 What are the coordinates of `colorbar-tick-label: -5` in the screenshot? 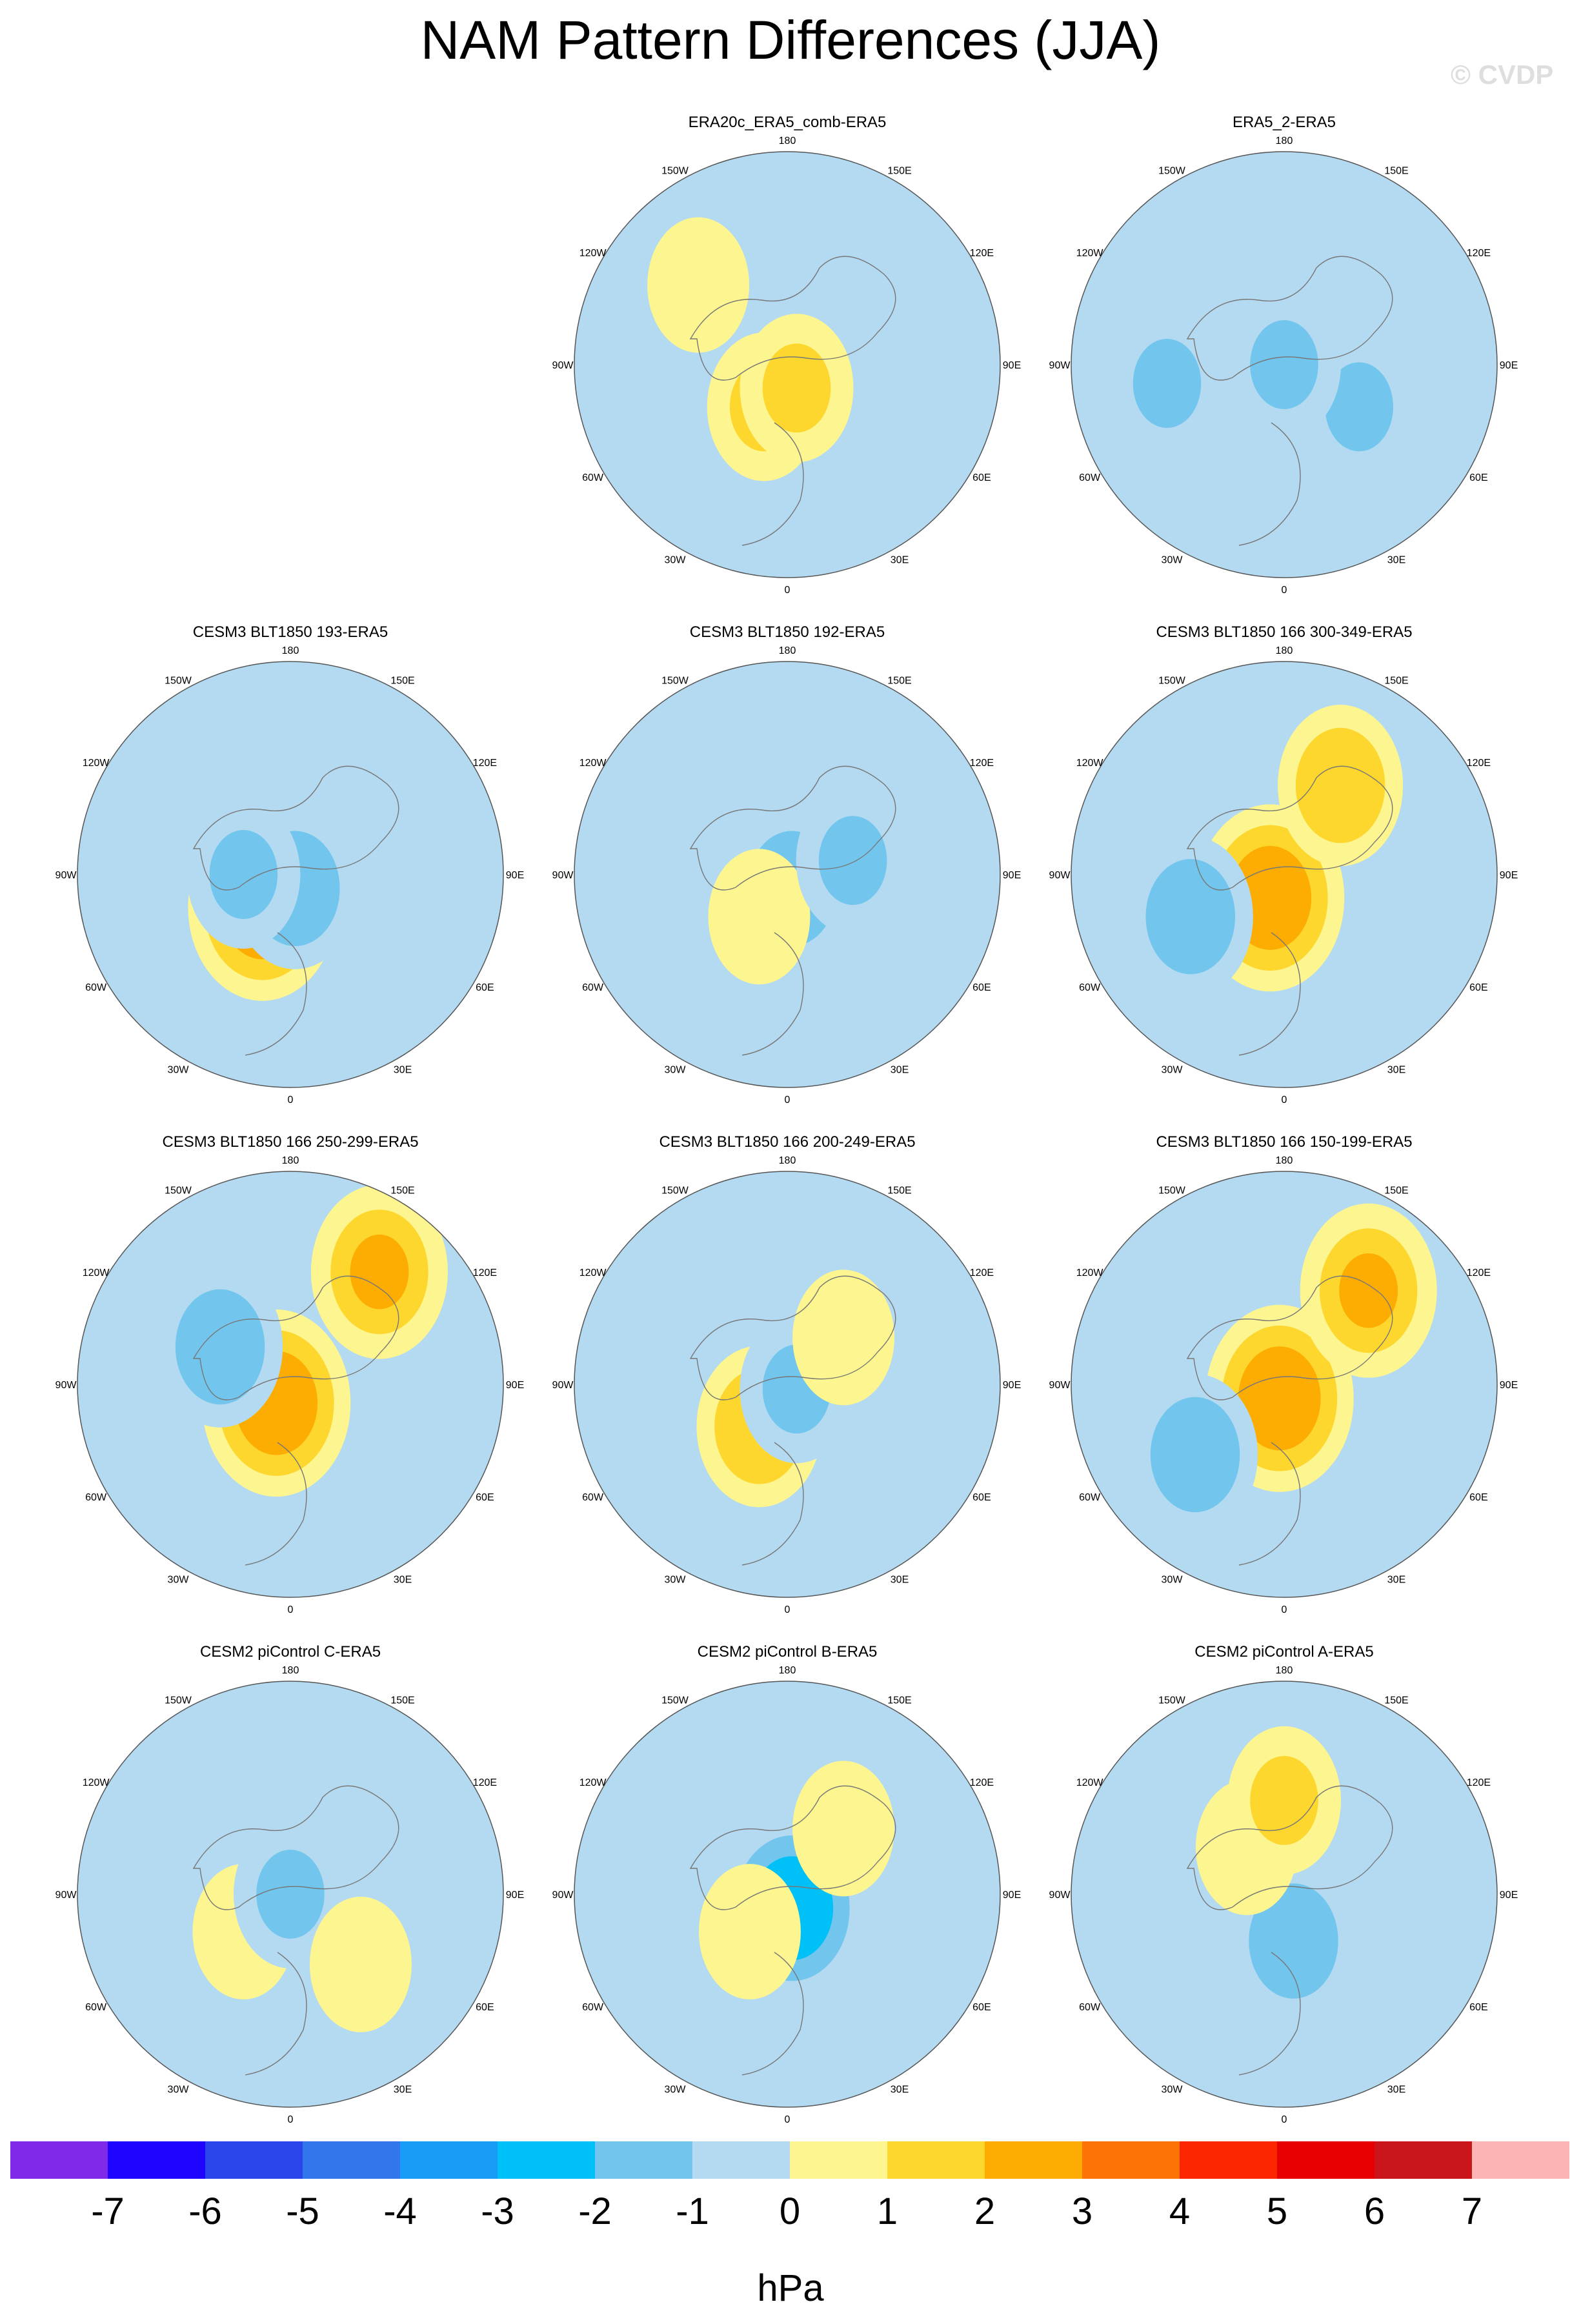 It's located at (302, 2211).